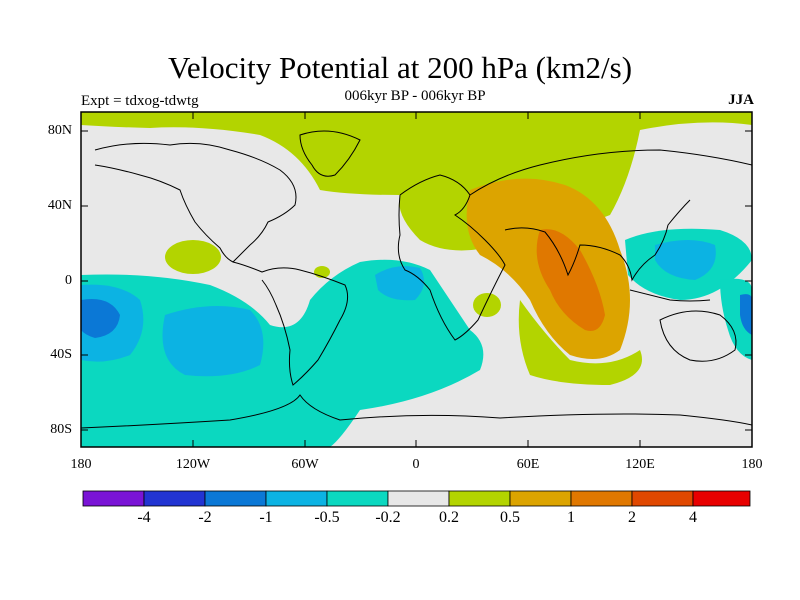 The width and height of the screenshot is (800, 600). What do you see at coordinates (61, 429) in the screenshot?
I see `lat-label-80s: 80S` at bounding box center [61, 429].